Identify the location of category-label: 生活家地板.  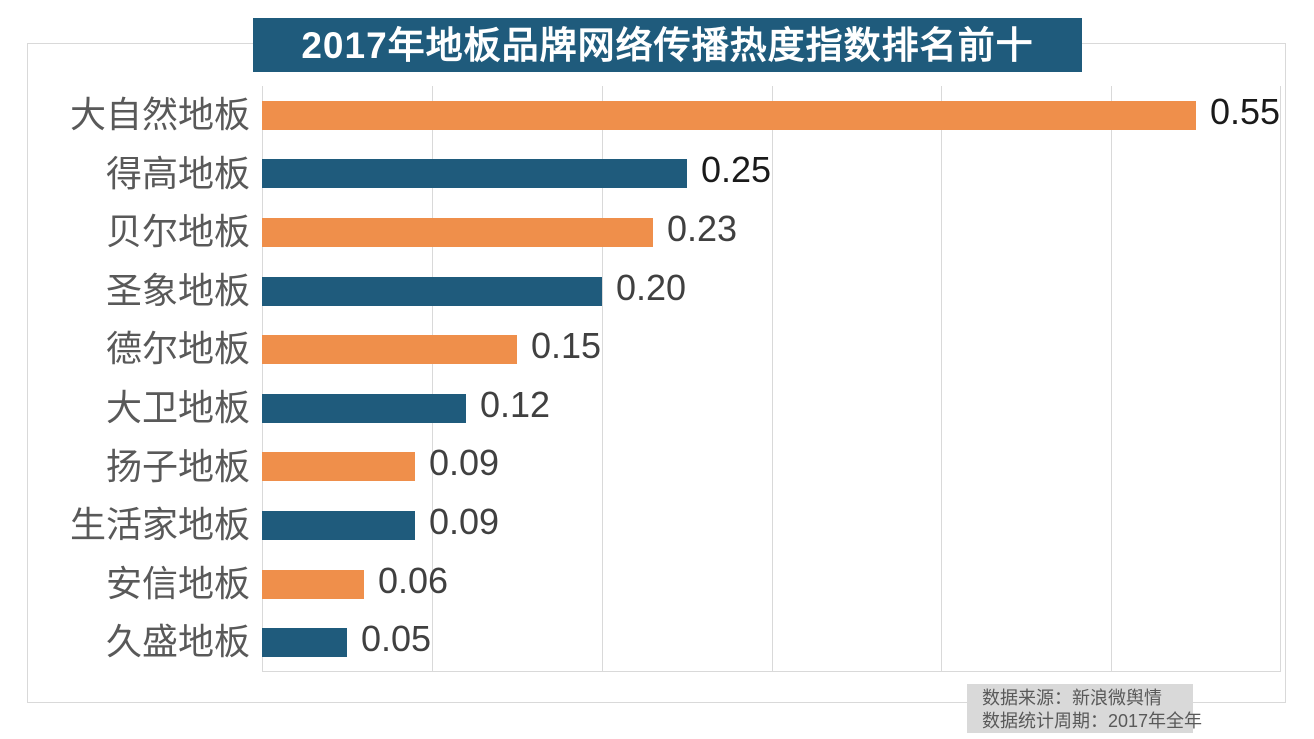
(159, 525).